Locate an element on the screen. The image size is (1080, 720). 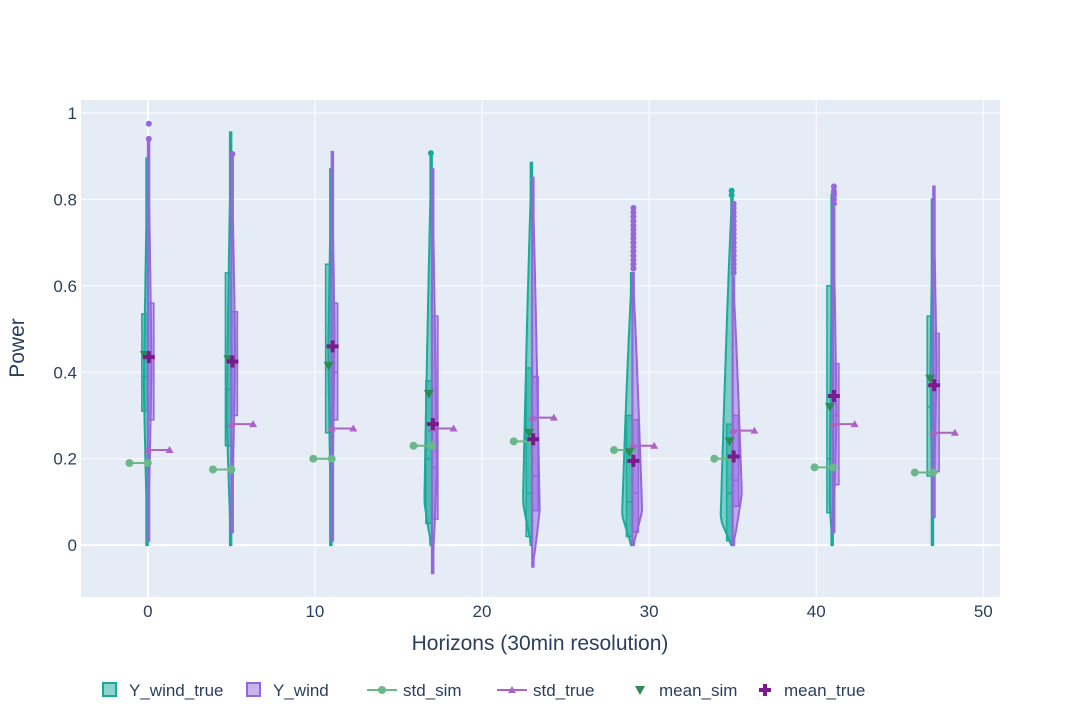
y-tick-label: 0.2 is located at coordinates (65, 459).